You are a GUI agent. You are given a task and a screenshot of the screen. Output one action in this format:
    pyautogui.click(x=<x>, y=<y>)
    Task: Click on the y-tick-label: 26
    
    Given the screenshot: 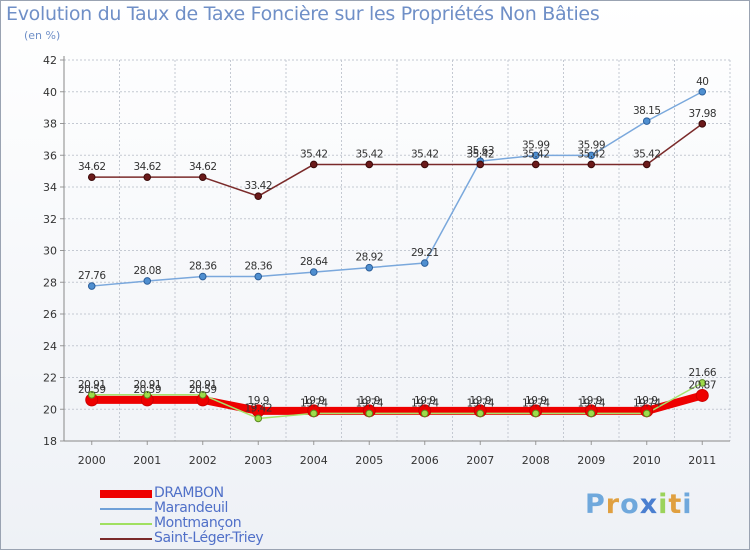 What is the action you would take?
    pyautogui.click(x=50, y=314)
    